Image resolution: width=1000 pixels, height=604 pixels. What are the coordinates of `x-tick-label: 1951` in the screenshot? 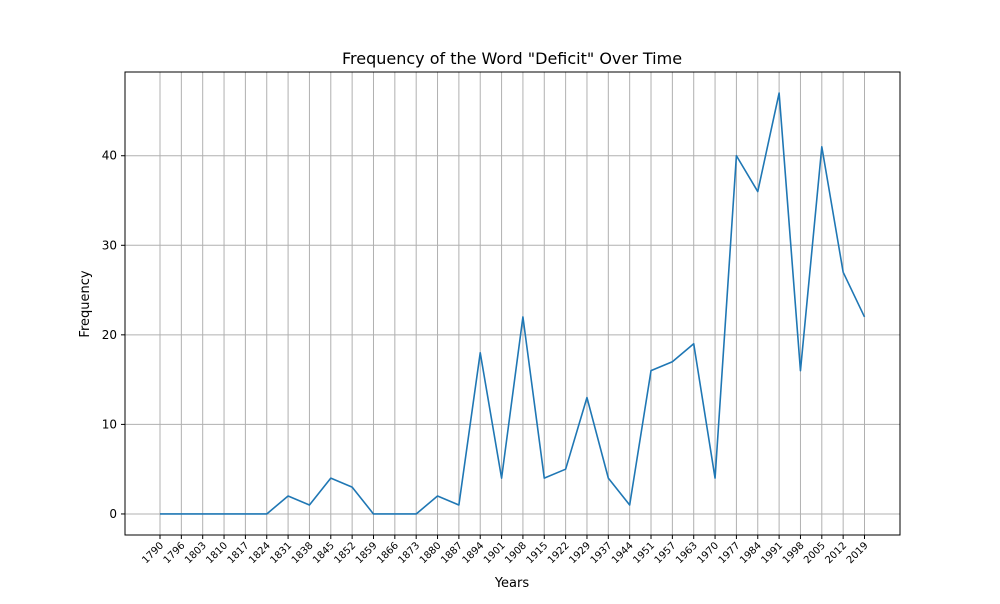 It's located at (644, 553).